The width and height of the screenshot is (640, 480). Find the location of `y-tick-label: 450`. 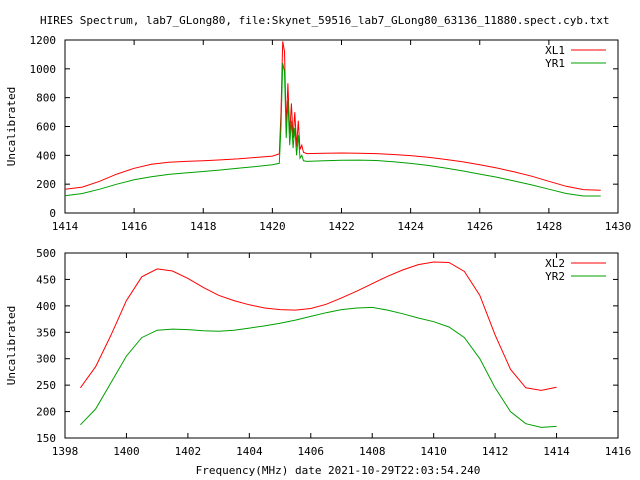

y-tick-label: 450 is located at coordinates (46, 279).